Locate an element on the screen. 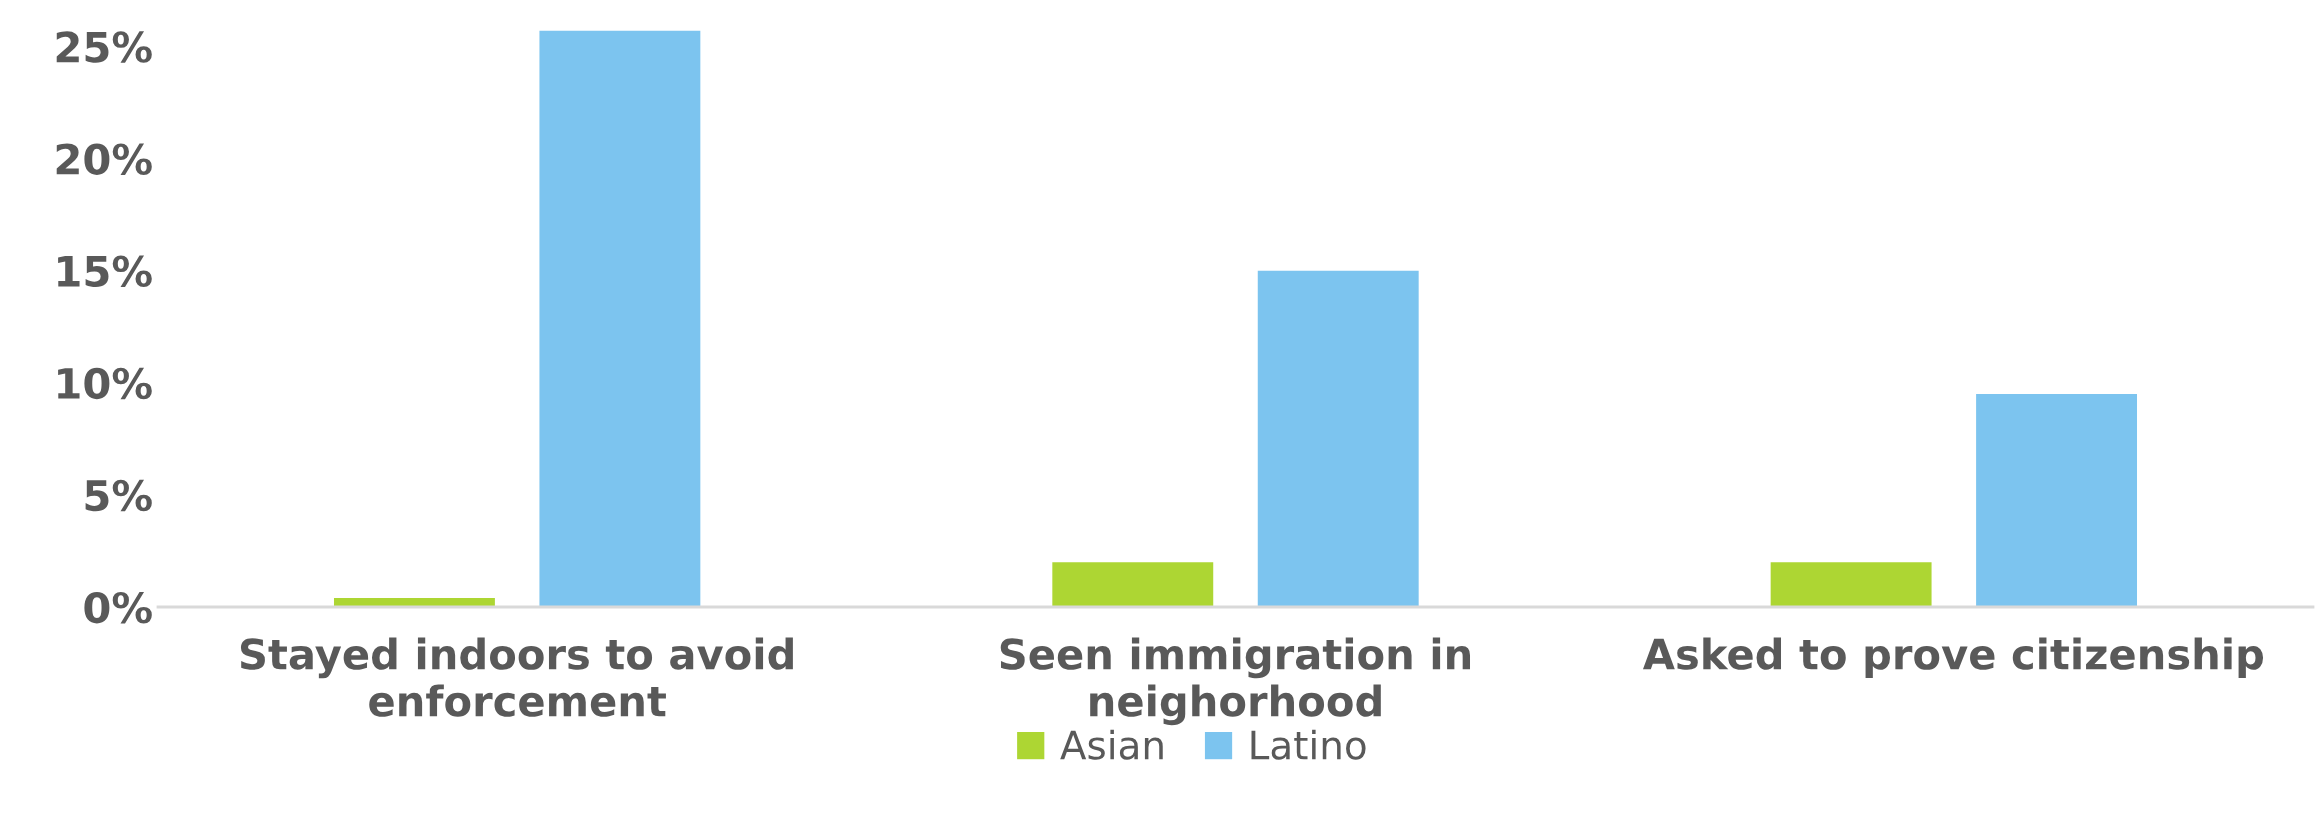 Image resolution: width=2318 pixels, height=829 pixels. y-tick-label: 0% is located at coordinates (118, 607).